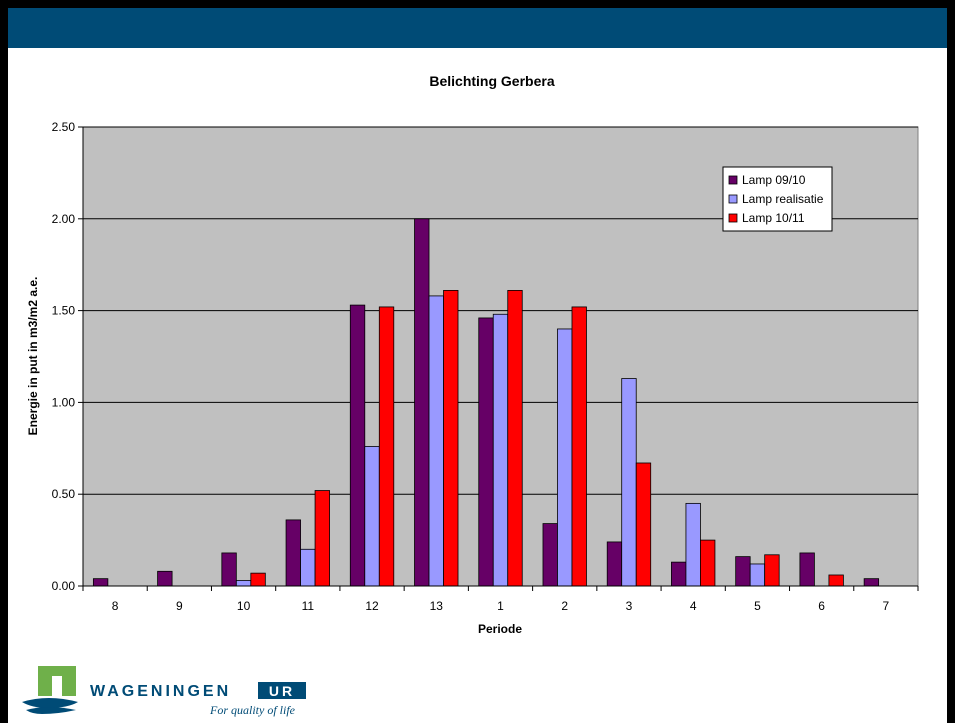  I want to click on logo-mark-icon, so click(50, 690).